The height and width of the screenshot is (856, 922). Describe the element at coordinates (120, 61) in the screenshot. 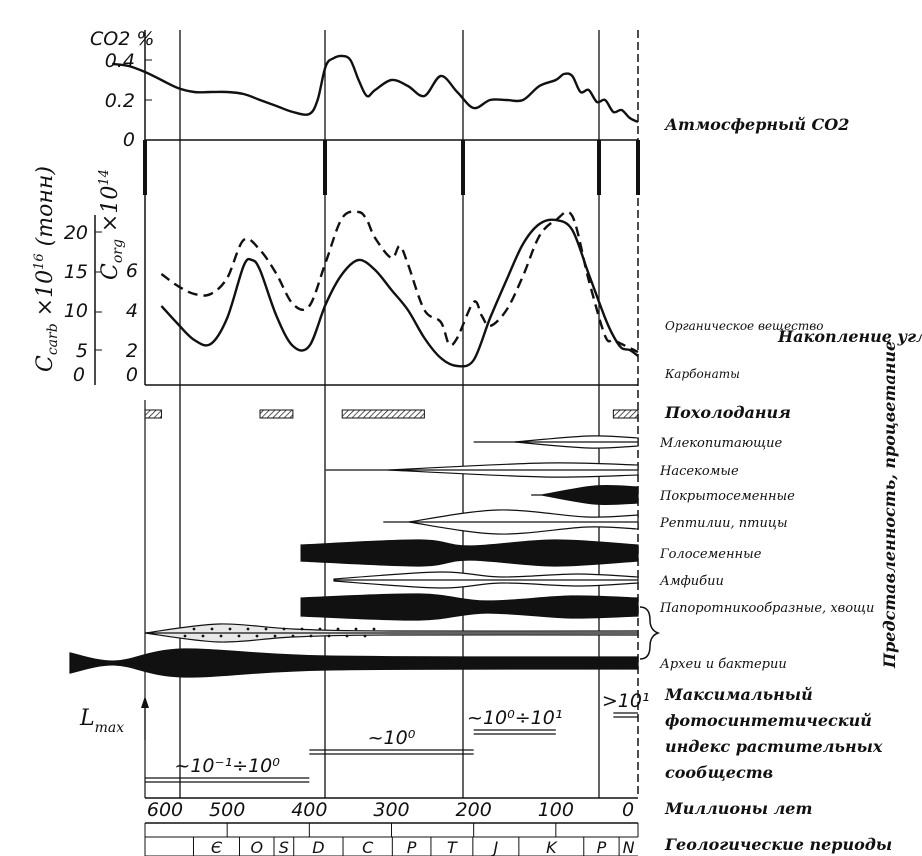

I see `co2-tick-label: 0.4` at that location.